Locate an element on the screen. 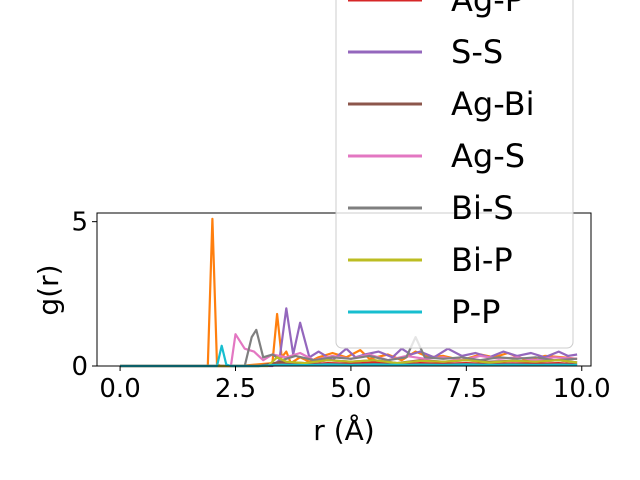 This screenshot has width=640, height=480. legend-label: P-P is located at coordinates (475, 312).